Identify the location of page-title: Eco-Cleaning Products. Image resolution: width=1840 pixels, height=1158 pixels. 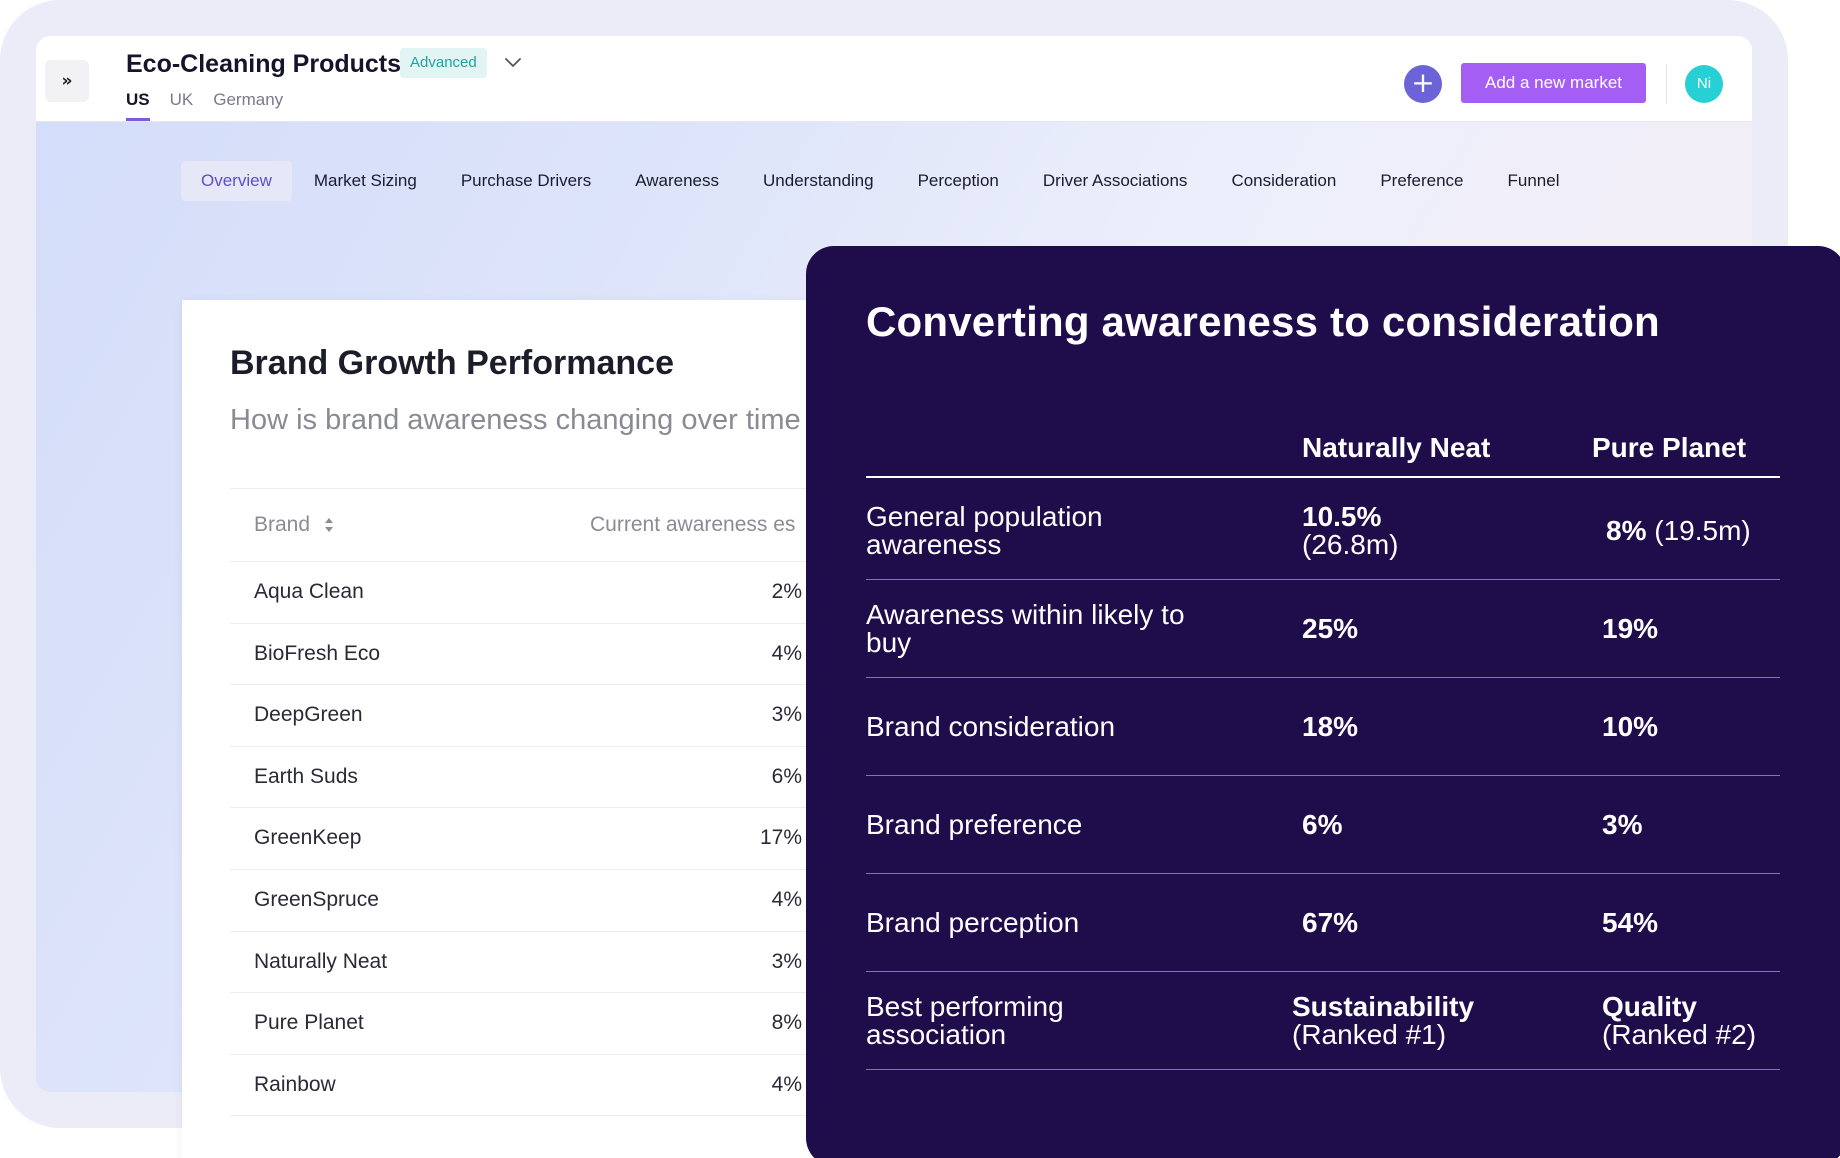
(264, 64).